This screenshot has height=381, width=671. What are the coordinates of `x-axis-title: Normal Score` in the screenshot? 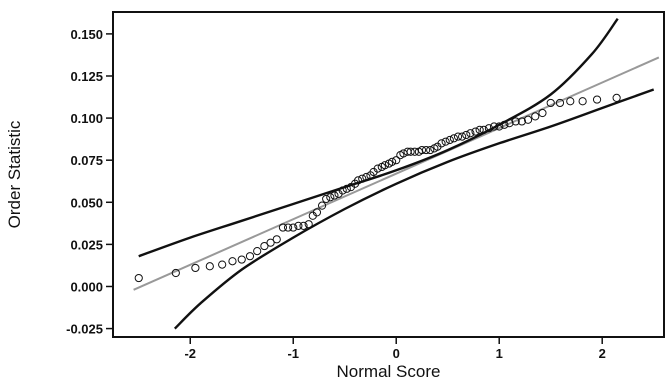 It's located at (389, 371).